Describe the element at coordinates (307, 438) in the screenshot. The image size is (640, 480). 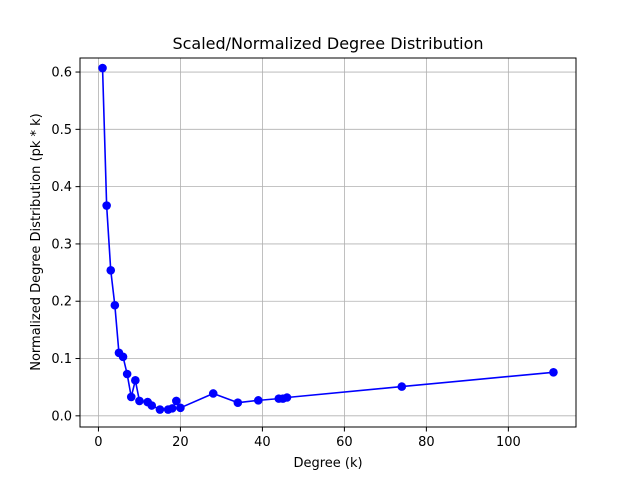
I see `x-axis-ticks: 0 20 40 60 80 100` at that location.